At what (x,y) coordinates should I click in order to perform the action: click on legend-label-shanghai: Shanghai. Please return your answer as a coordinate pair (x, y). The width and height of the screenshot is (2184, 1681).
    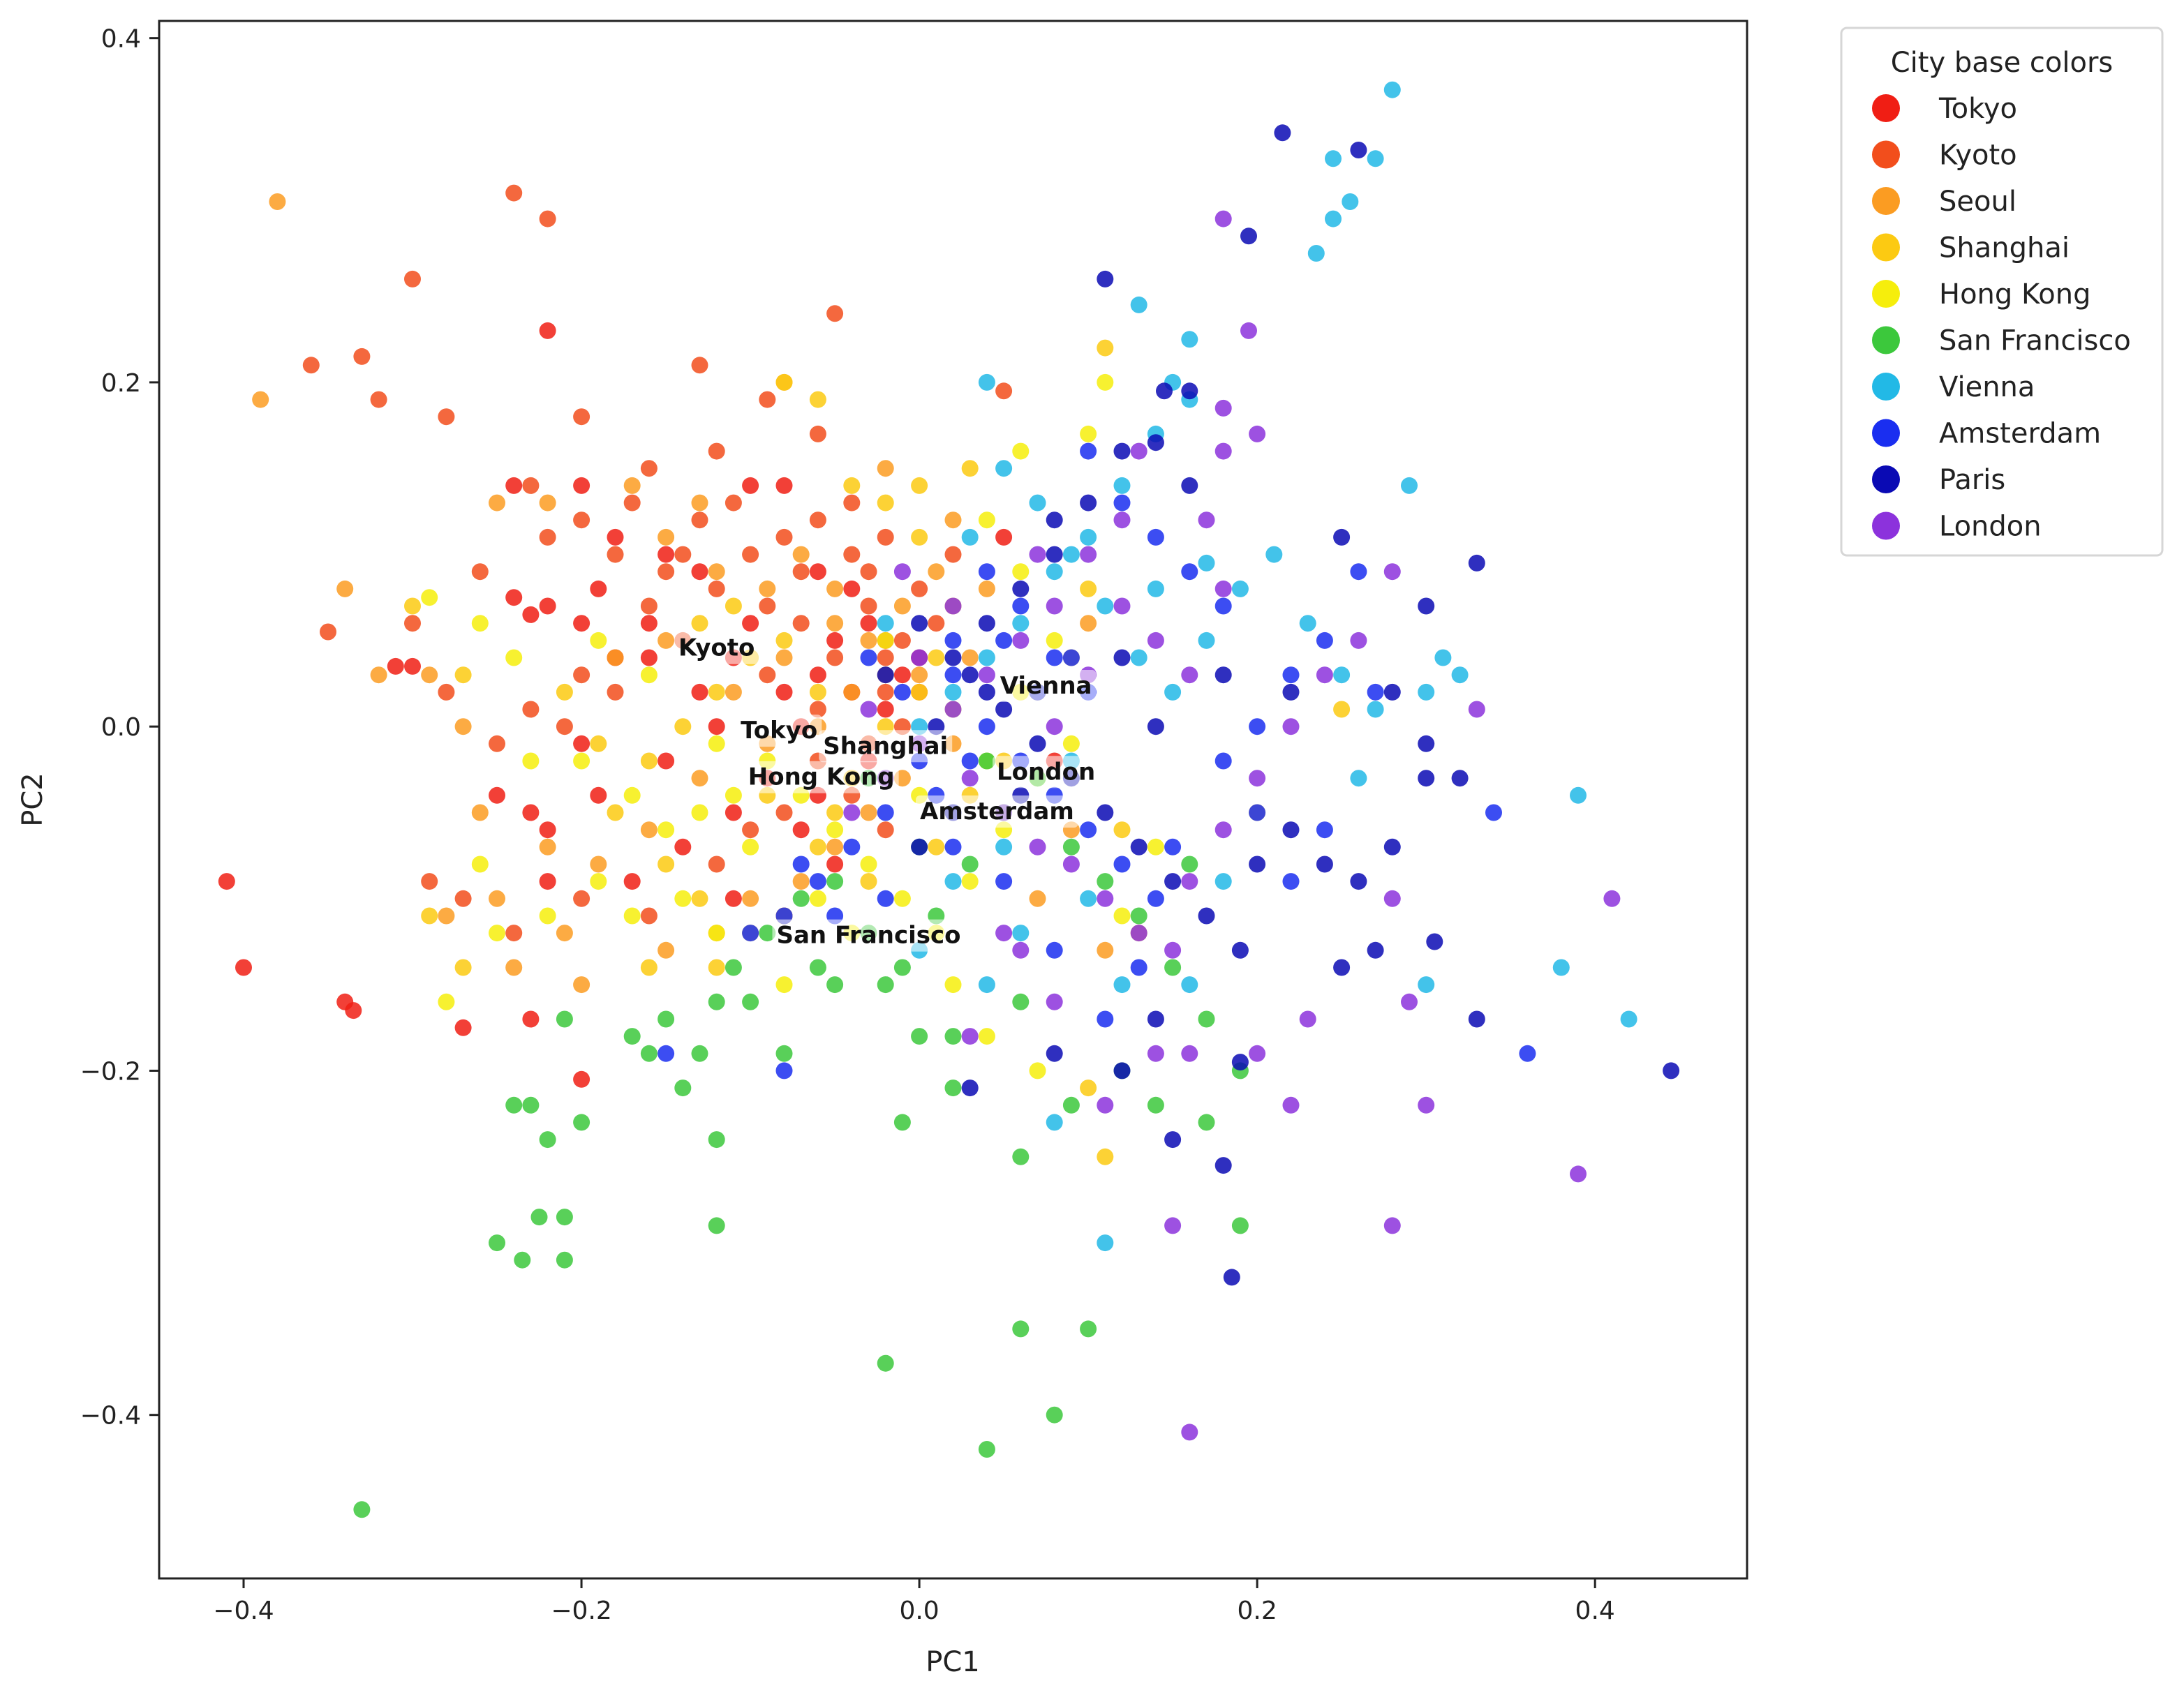
    Looking at the image, I should click on (2004, 248).